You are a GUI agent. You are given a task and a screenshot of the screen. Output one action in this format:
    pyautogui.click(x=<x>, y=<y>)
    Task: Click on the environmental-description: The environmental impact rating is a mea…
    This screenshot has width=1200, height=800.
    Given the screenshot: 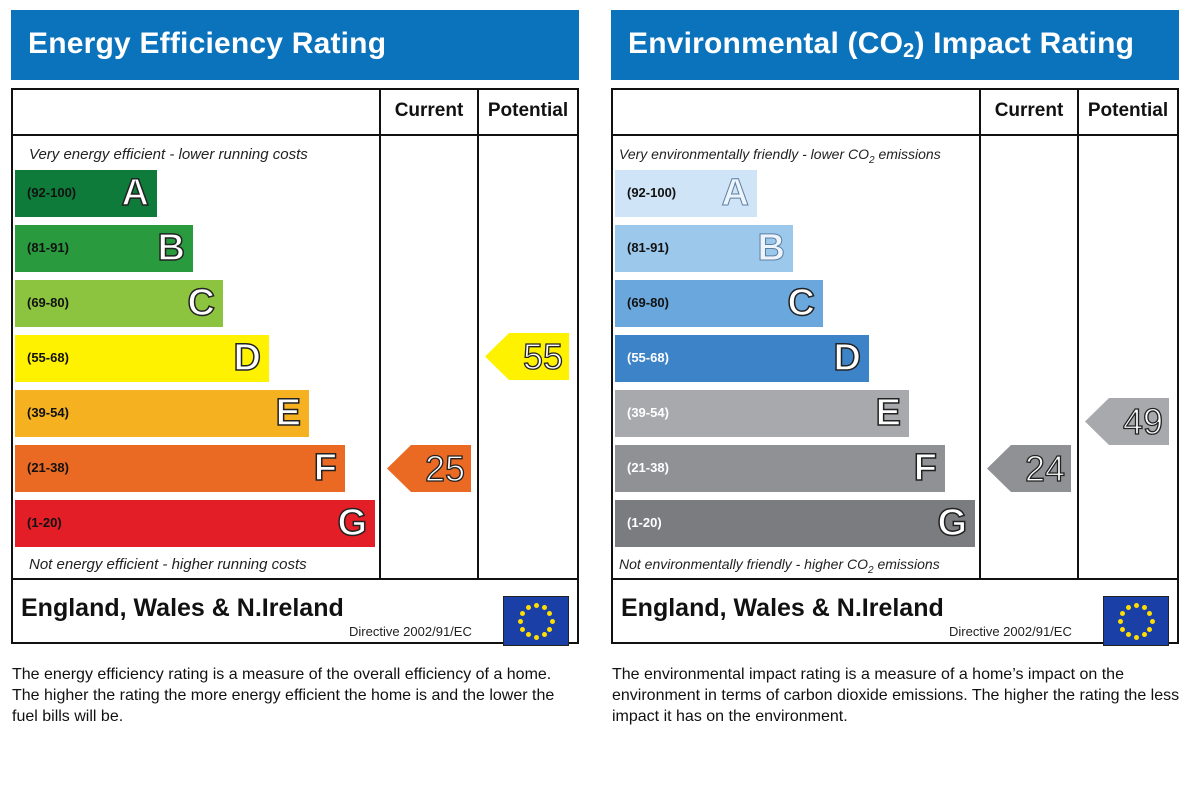 What is the action you would take?
    pyautogui.click(x=896, y=695)
    